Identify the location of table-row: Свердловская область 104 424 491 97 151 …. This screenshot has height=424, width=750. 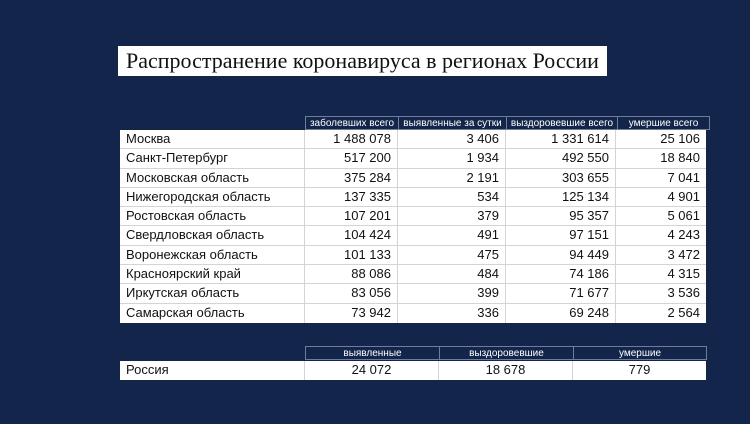
(413, 236).